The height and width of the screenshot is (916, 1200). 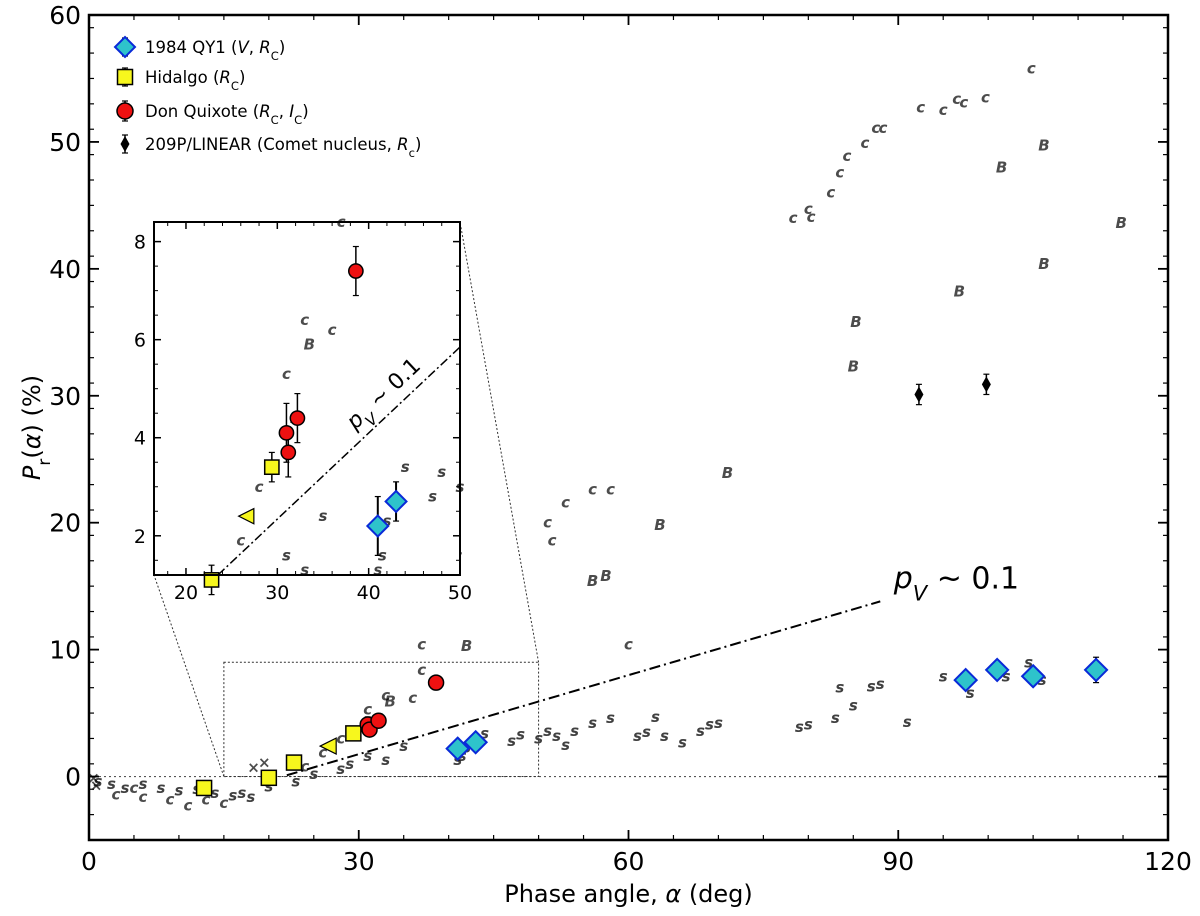 What do you see at coordinates (460, 593) in the screenshot?
I see `inset-x-tick-label: 50` at bounding box center [460, 593].